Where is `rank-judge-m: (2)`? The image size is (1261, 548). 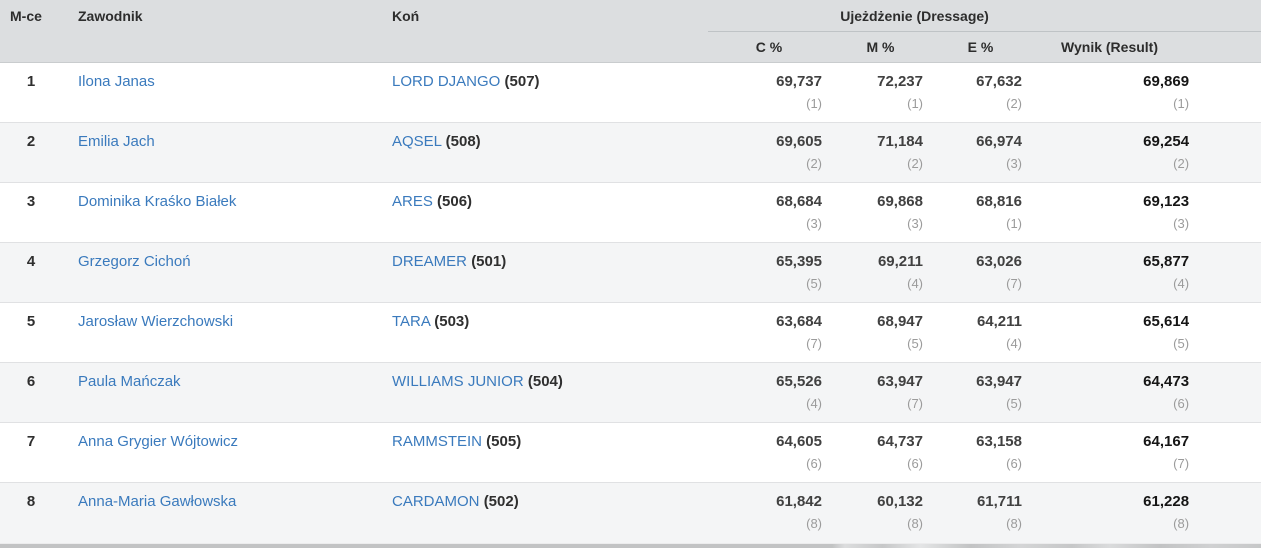
rank-judge-m: (2) is located at coordinates (915, 163).